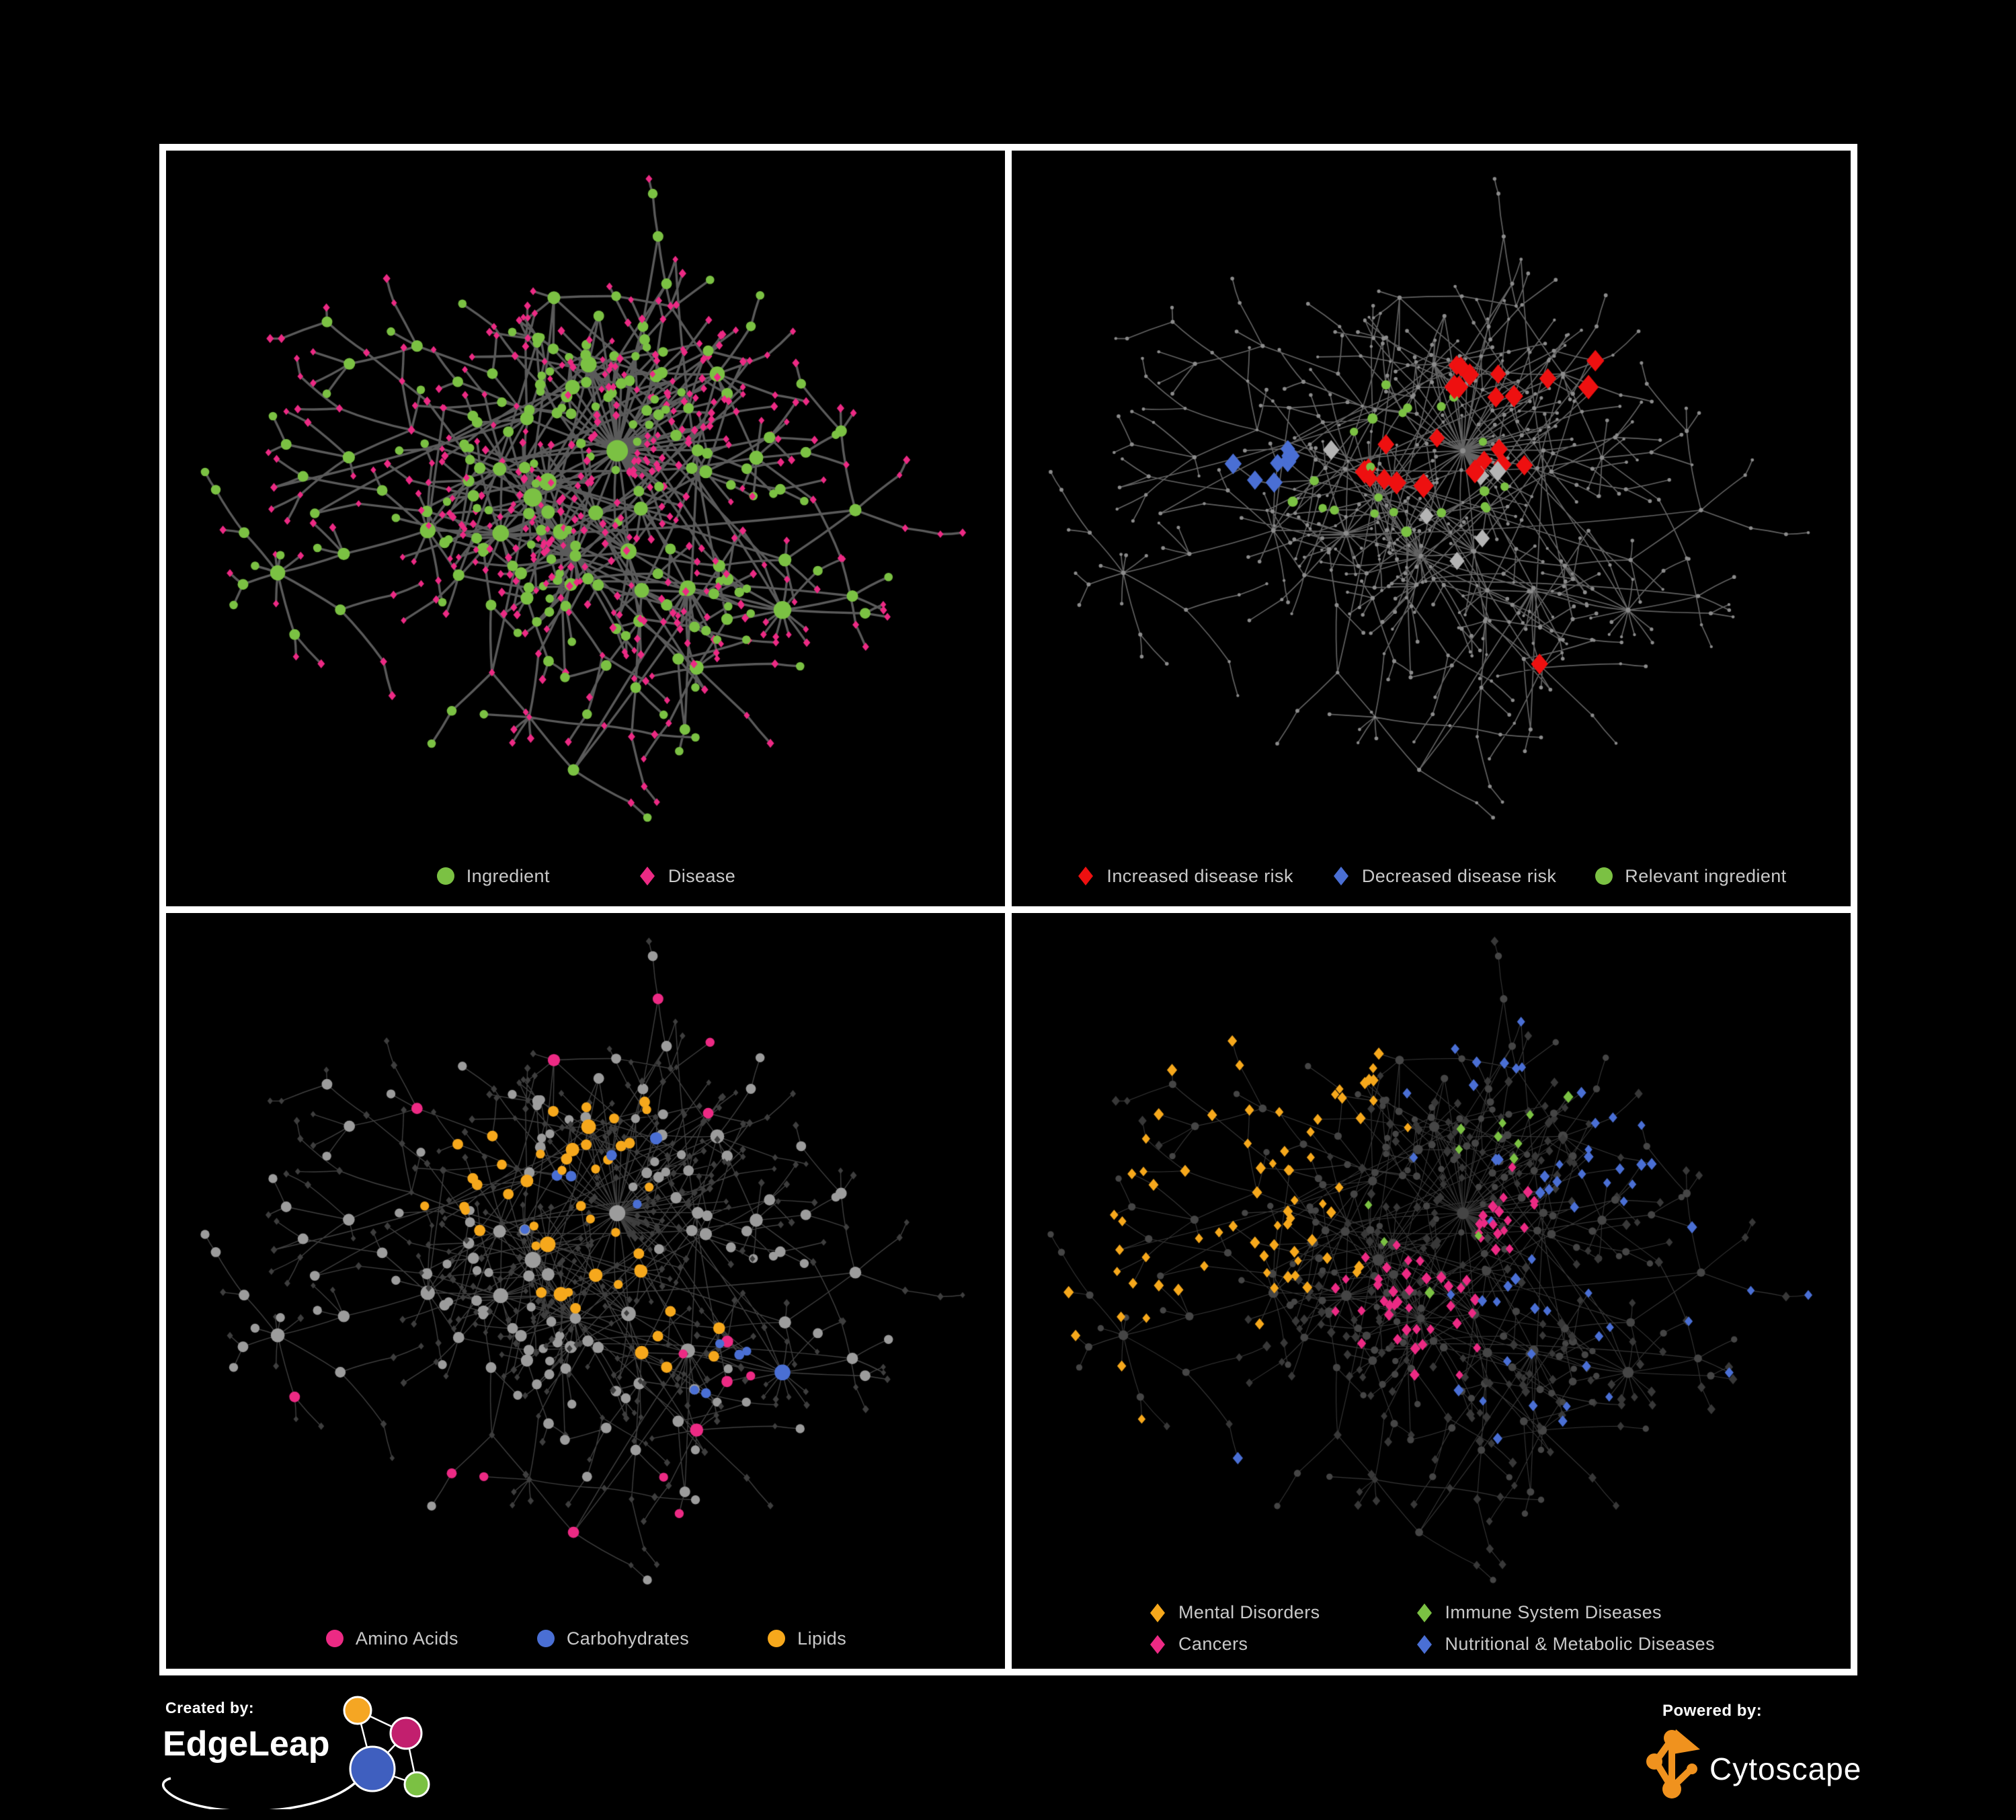 The image size is (2016, 1820). I want to click on cancers-diamond-swatch-icon, so click(1158, 1644).